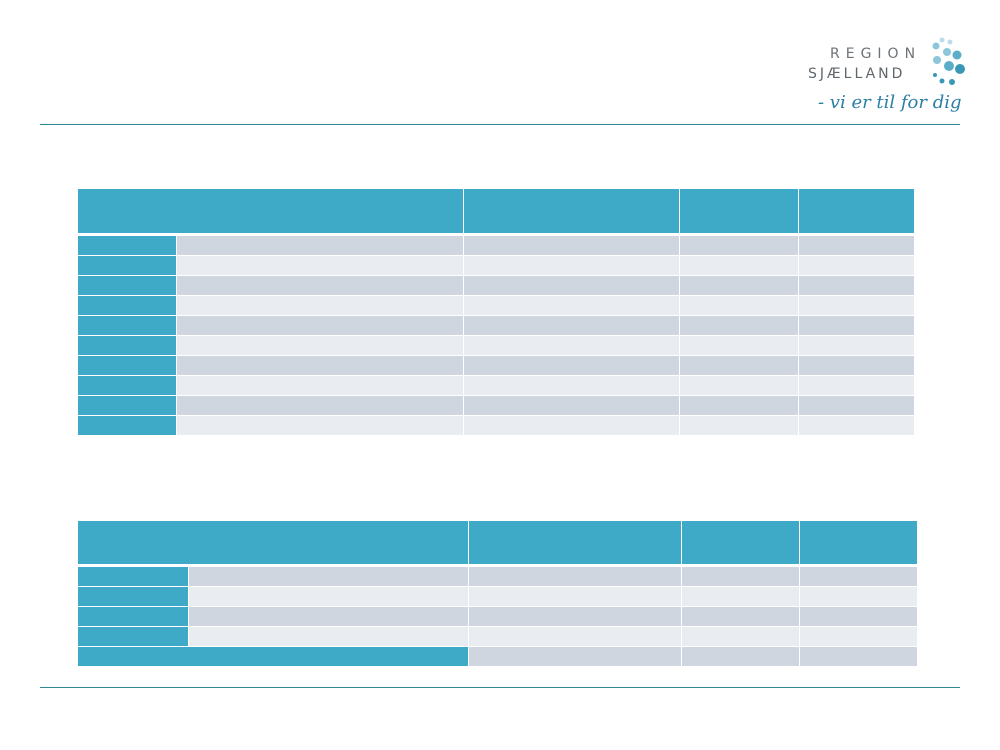 Image resolution: width=1000 pixels, height=750 pixels. What do you see at coordinates (273, 656) in the screenshot?
I see `total-label-cell` at bounding box center [273, 656].